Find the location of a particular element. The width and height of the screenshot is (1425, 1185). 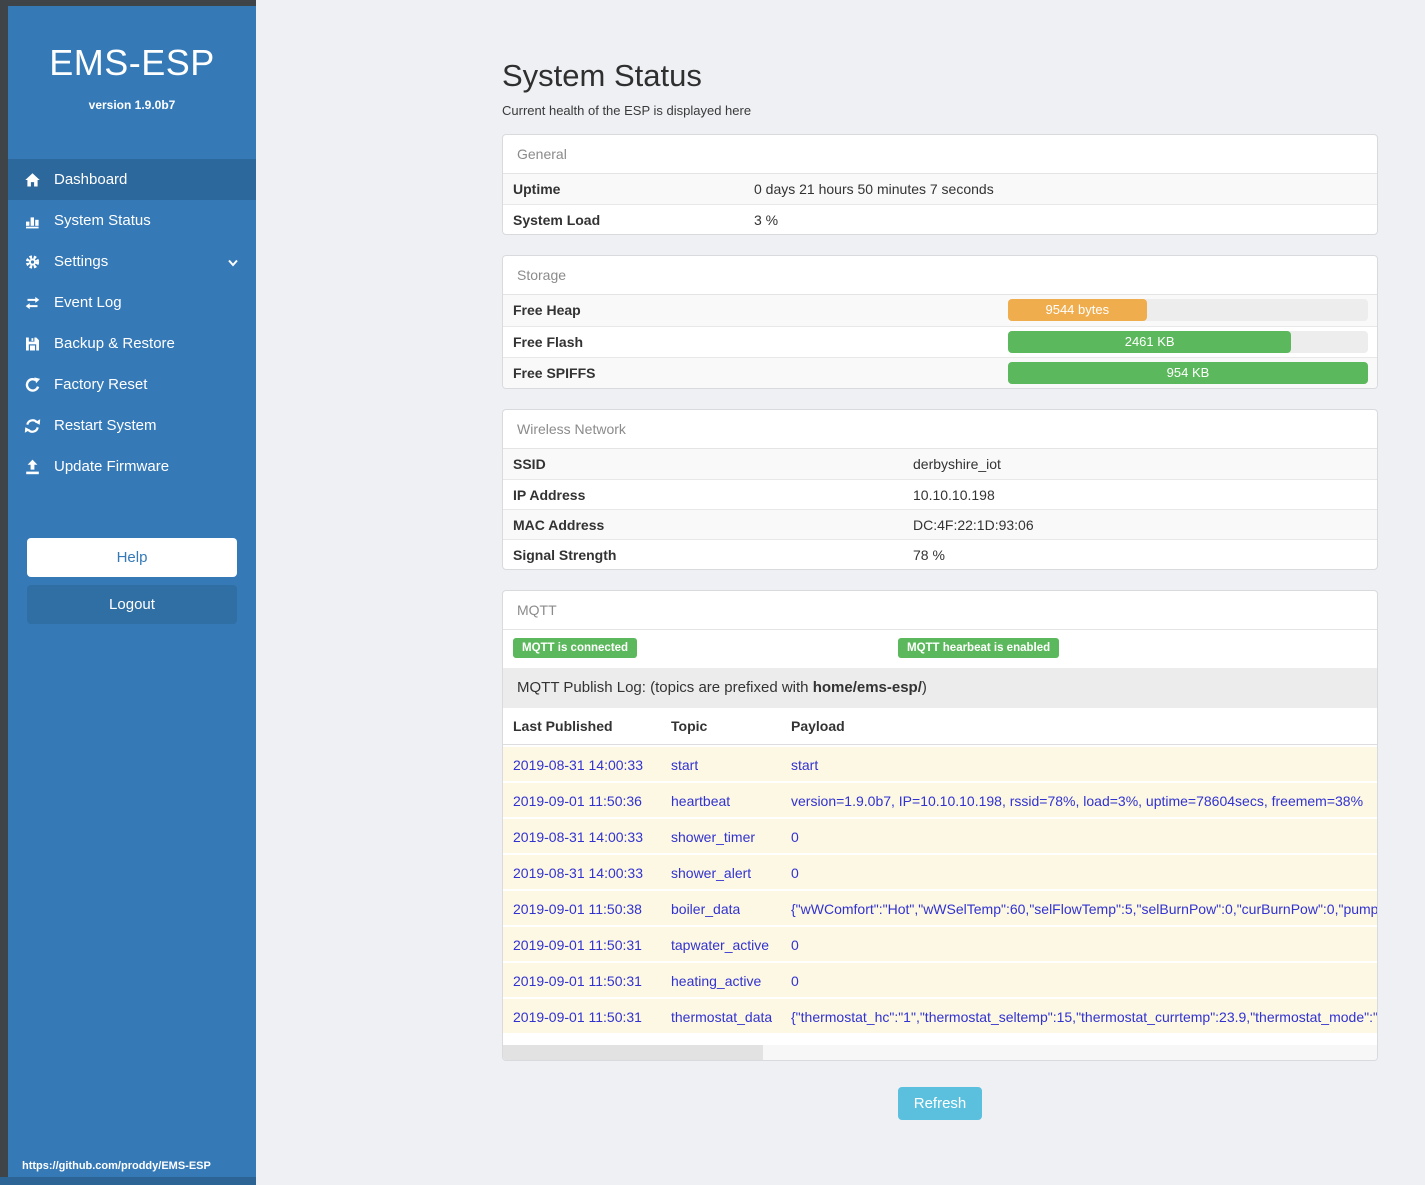

log-table-header: Last Published Topic Payload is located at coordinates (940, 726).